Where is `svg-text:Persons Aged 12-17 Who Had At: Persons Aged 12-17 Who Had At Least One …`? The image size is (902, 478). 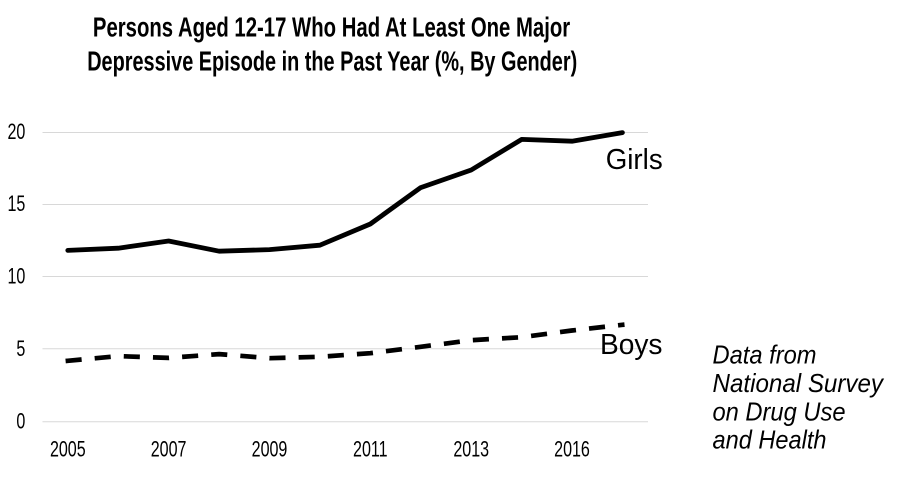 svg-text:Persons Aged 12-17 Who Had At: Persons Aged 12-17 Who Had At Least One … is located at coordinates (331, 26).